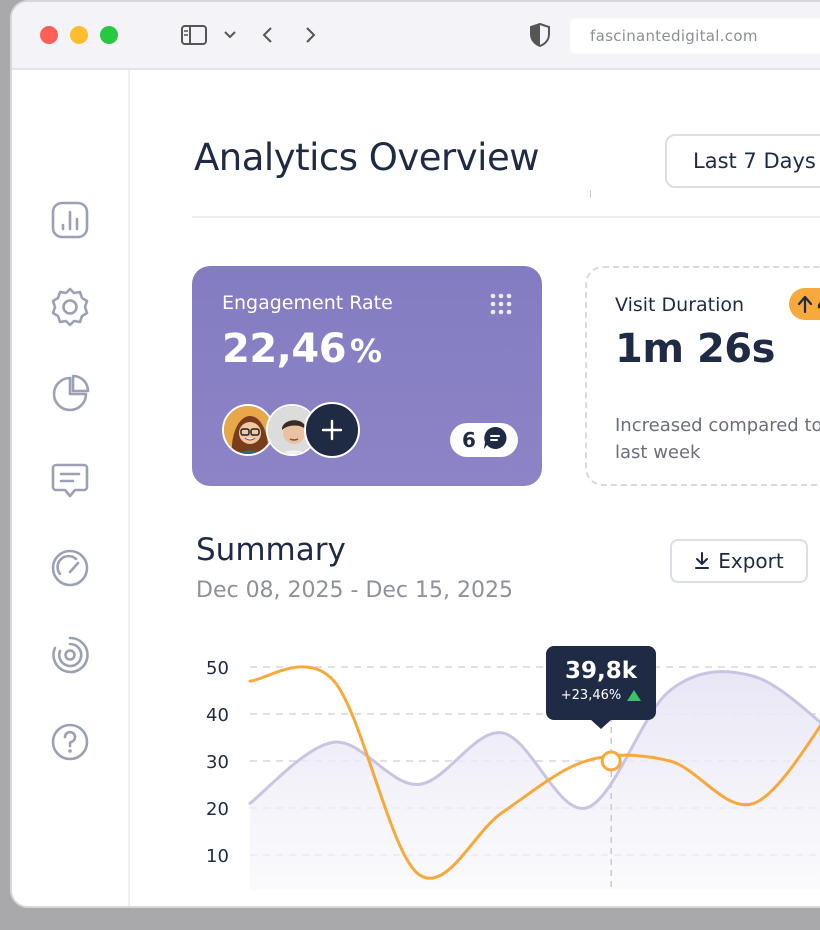 The width and height of the screenshot is (820, 930). I want to click on forward-arrow-icon, so click(311, 35).